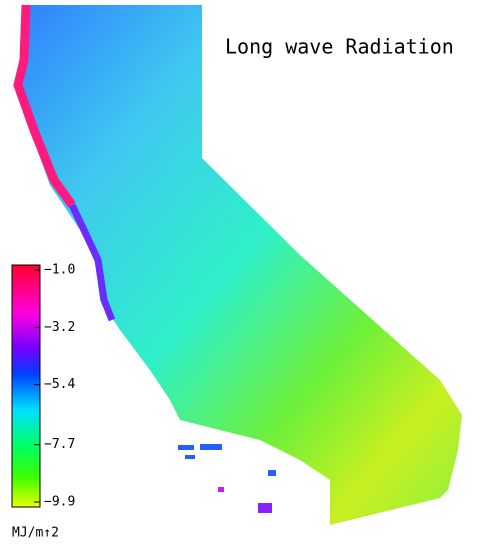 Image resolution: width=500 pixels, height=550 pixels. I want to click on colorbar-ticks: −1.0 −3.2 −5.4 −7.7 −9.9, so click(54, 386).